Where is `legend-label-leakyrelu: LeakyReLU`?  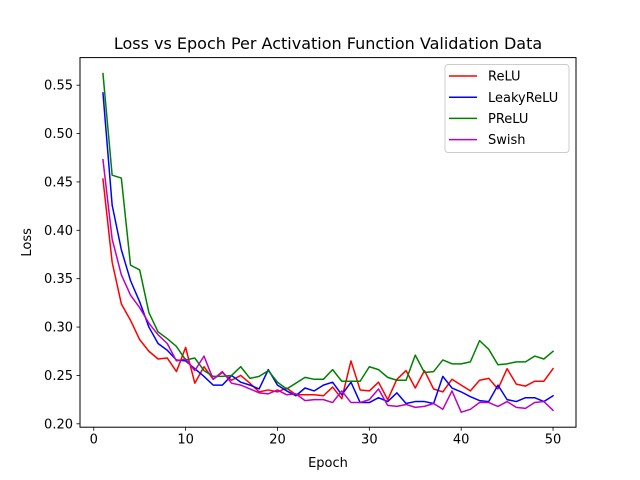 legend-label-leakyrelu: LeakyReLU is located at coordinates (523, 98).